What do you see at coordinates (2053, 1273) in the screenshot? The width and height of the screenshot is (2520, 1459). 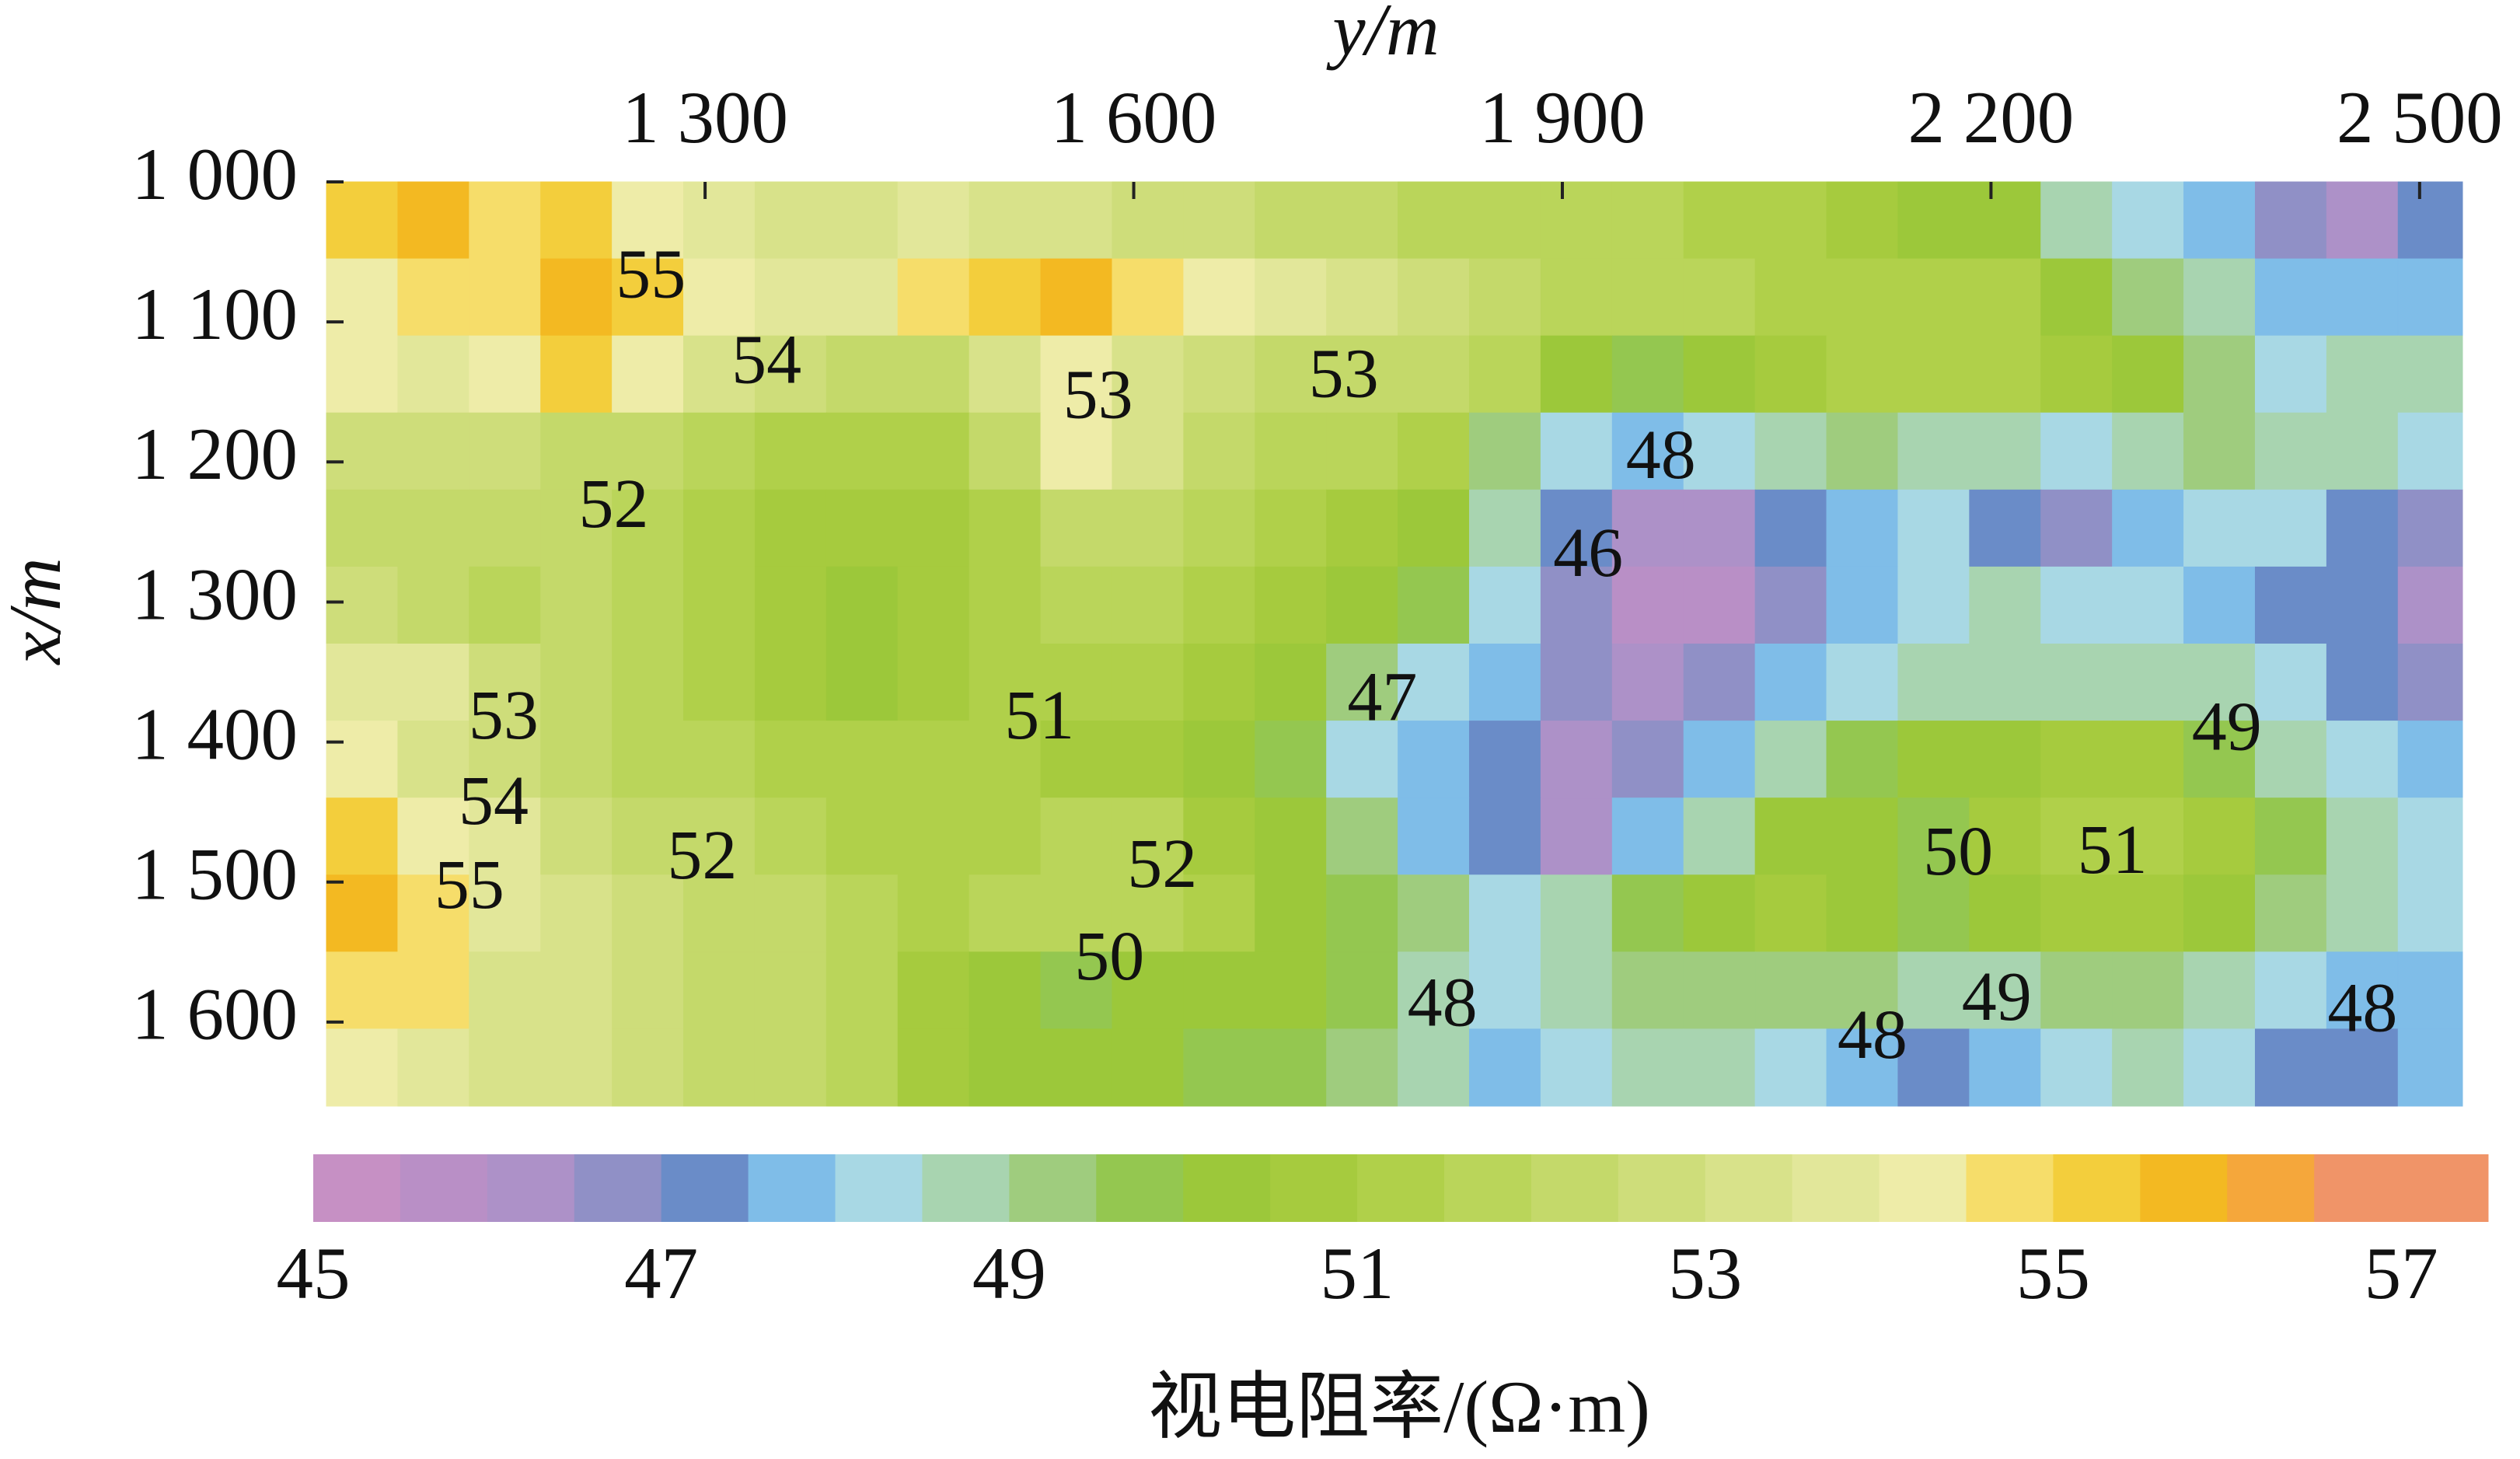 I see `colorbar-tick-label: 55` at bounding box center [2053, 1273].